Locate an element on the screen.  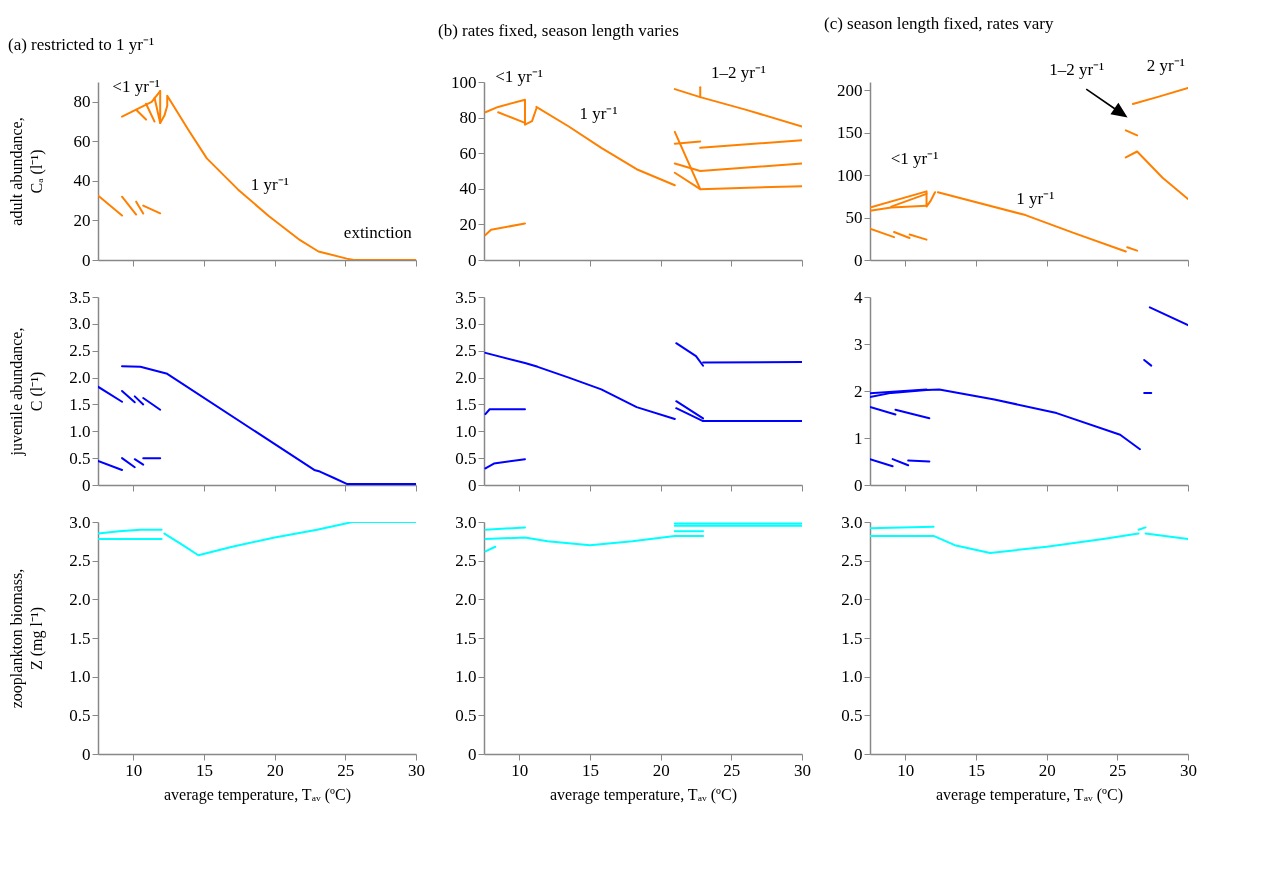
y-tick-label: 2 is located at coordinates (858, 391).